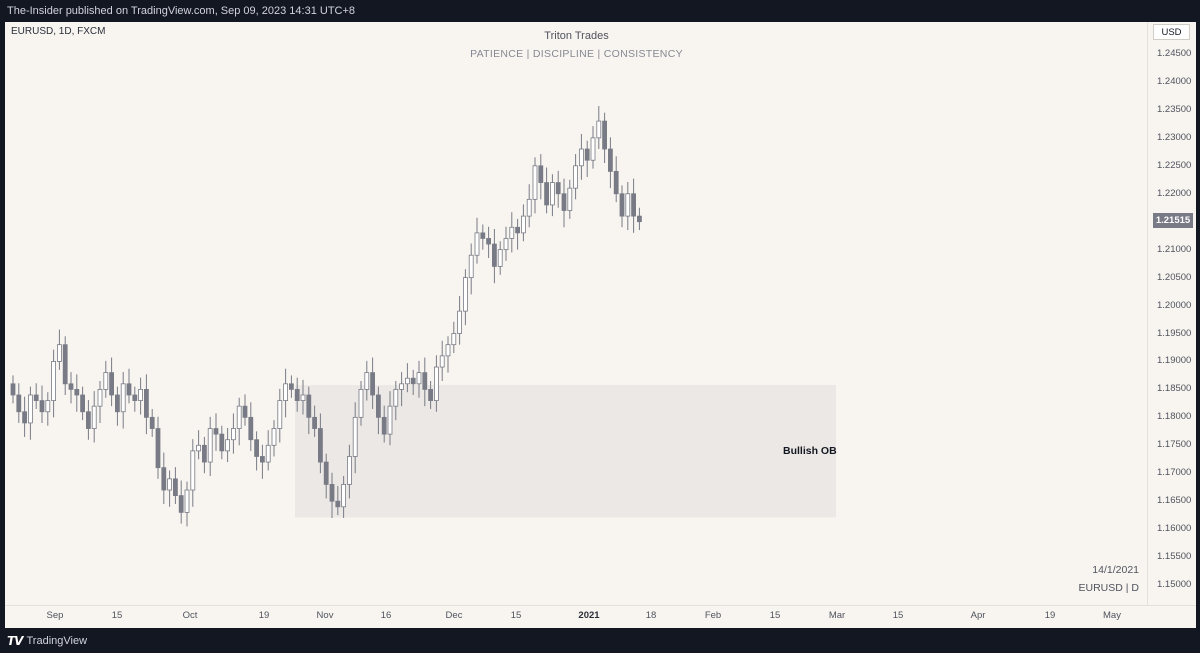 This screenshot has height=653, width=1200. I want to click on price-level-label: 1.19500, so click(1174, 333).